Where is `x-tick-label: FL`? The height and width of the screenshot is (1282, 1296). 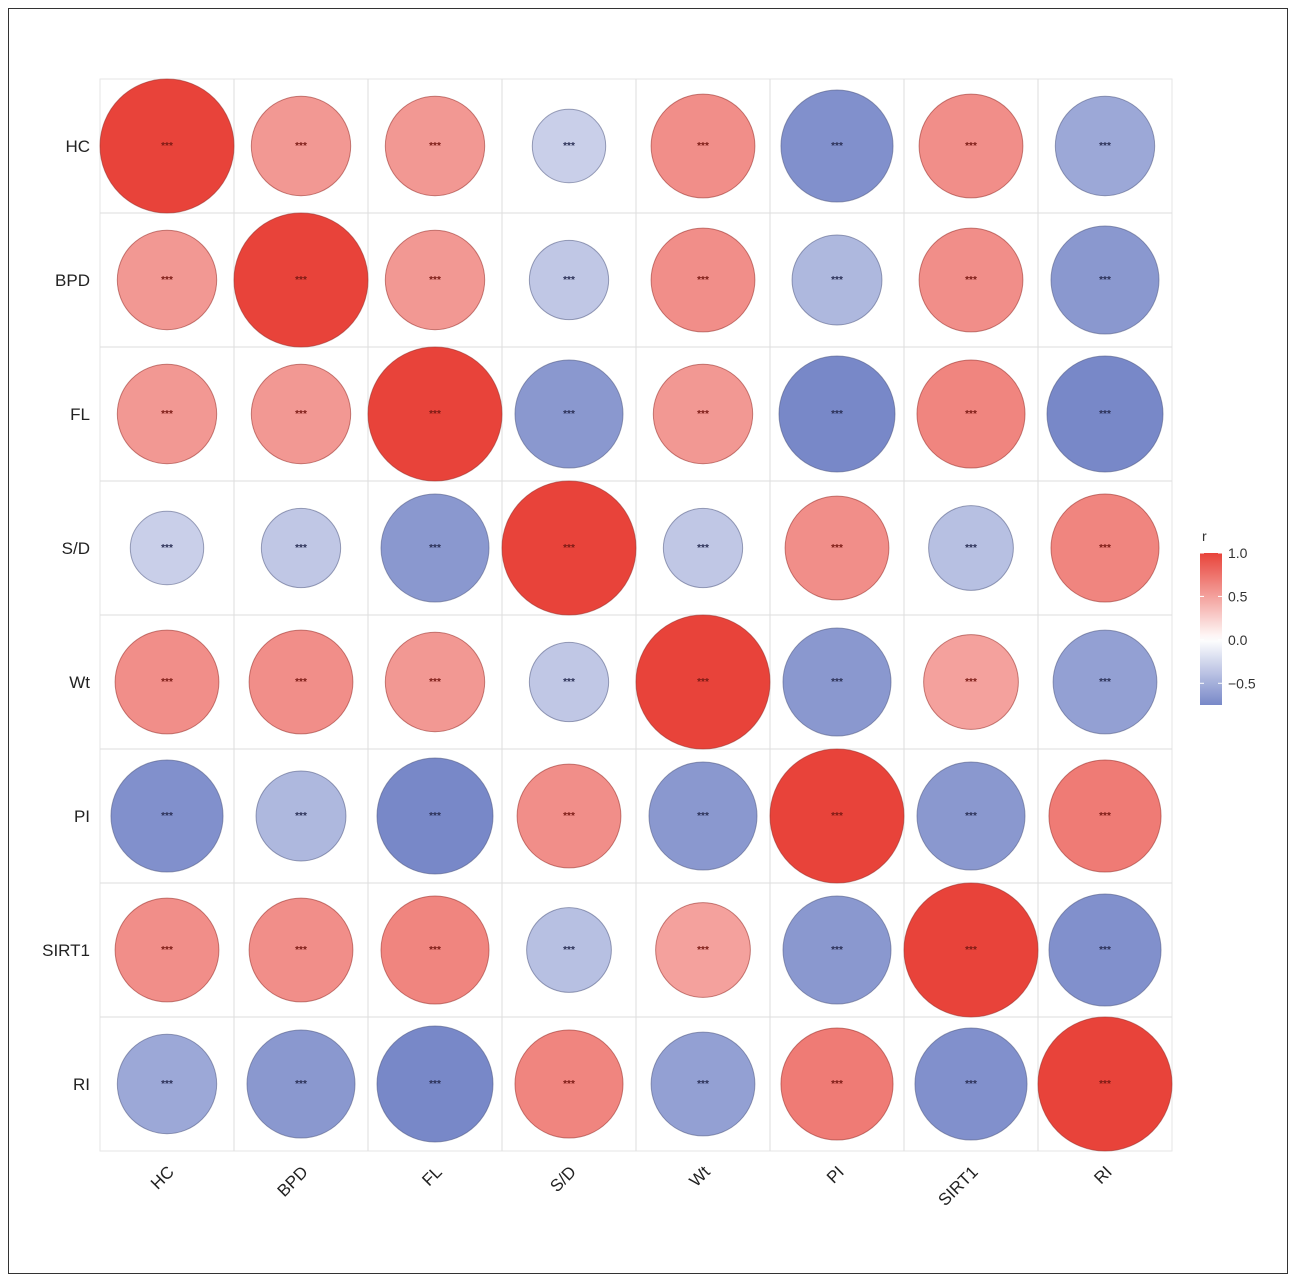
x-tick-label: FL is located at coordinates (431, 1175).